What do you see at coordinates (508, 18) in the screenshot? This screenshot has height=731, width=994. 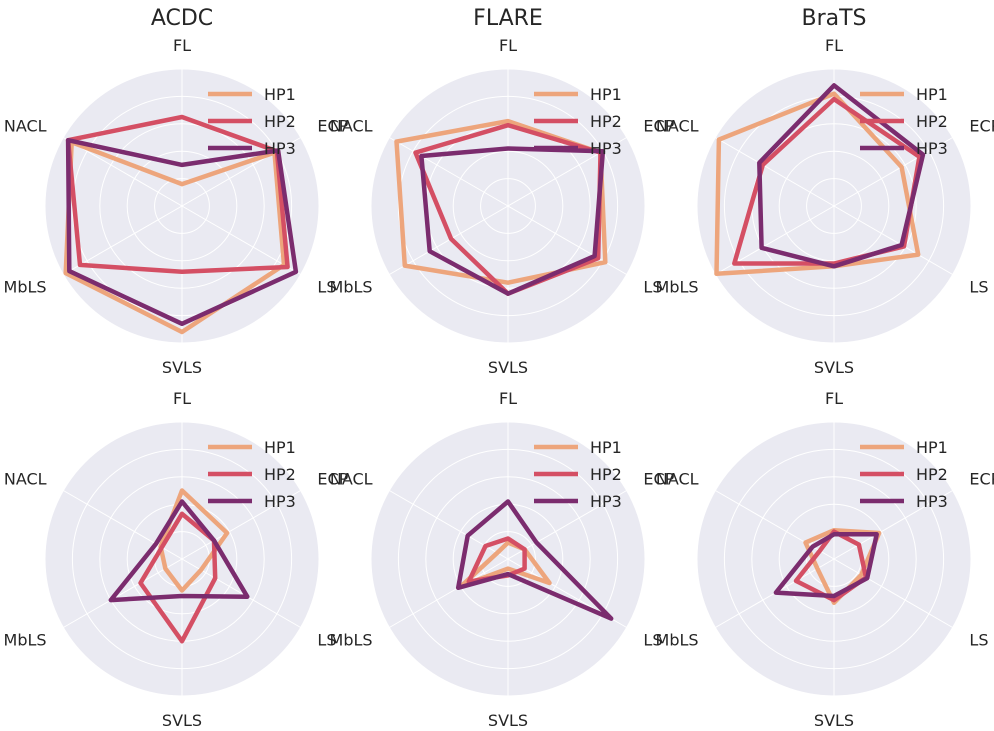 I see `panel-title: FLARE` at bounding box center [508, 18].